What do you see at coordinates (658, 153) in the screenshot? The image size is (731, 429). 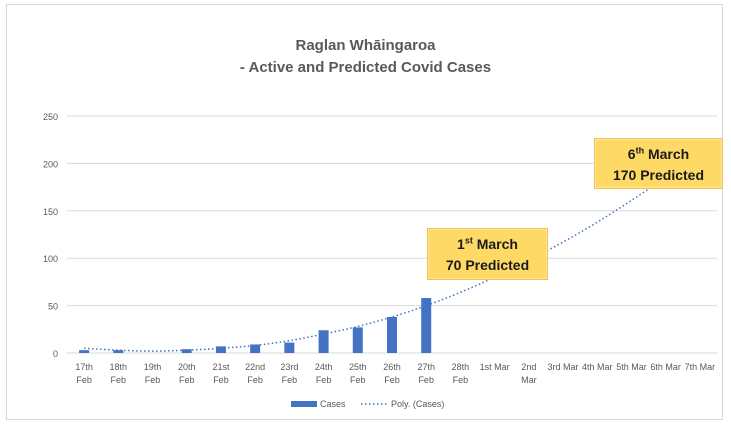 I see `callout-2-date: 6th March` at bounding box center [658, 153].